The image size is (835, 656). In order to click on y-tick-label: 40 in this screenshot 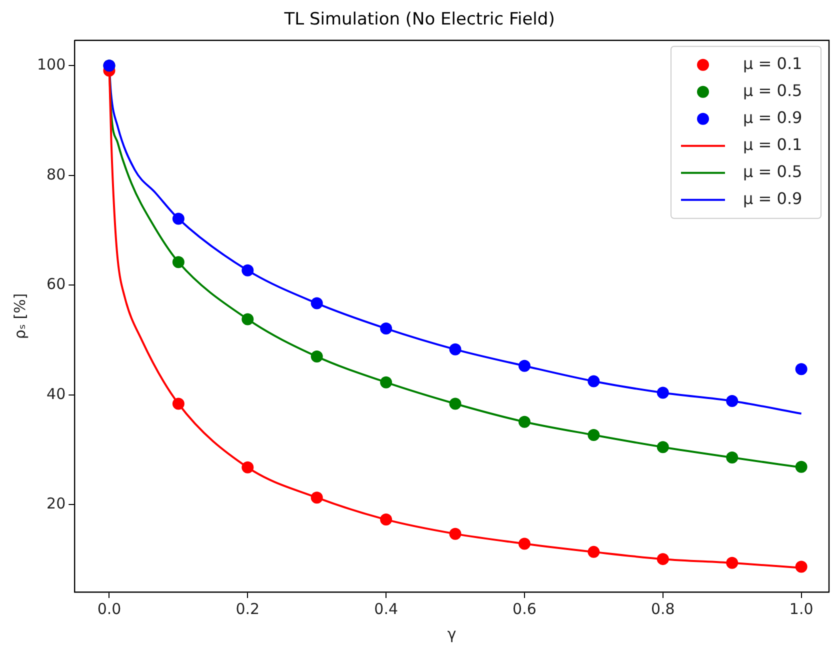, I will do `click(56, 393)`.